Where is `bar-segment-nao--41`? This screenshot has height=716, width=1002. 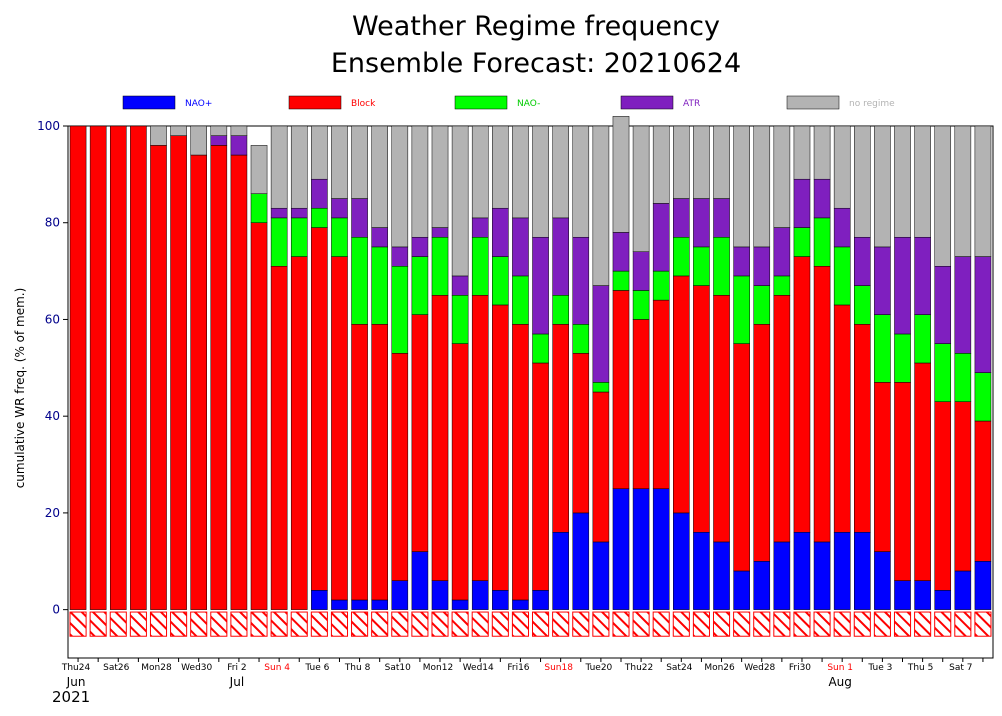 bar-segment-nao--41 is located at coordinates (902, 358).